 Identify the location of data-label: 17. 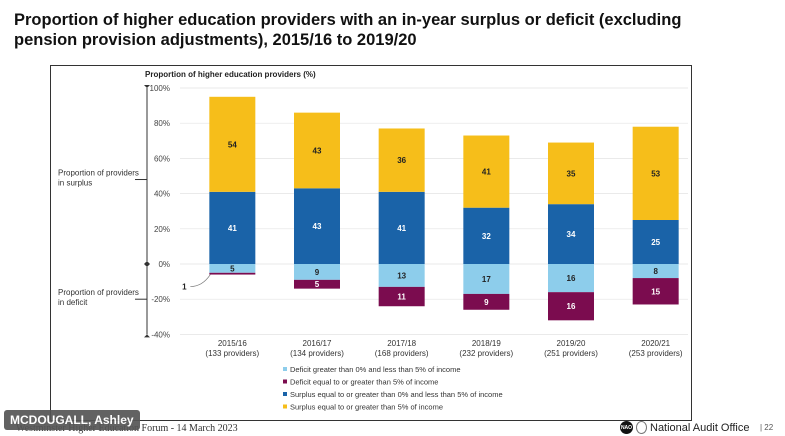
(486, 279).